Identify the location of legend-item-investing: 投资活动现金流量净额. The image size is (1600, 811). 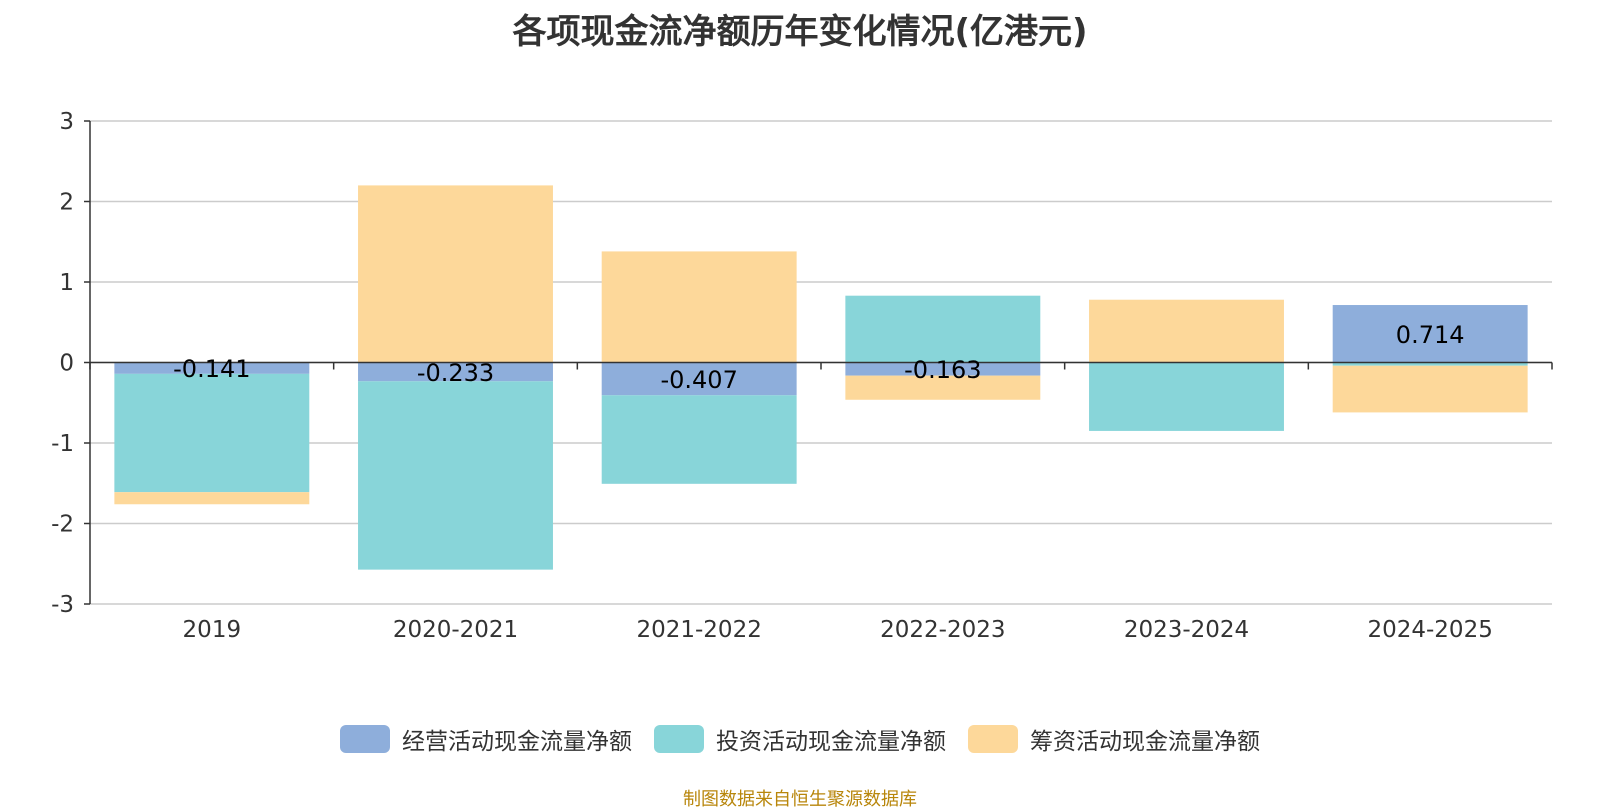
(800, 739).